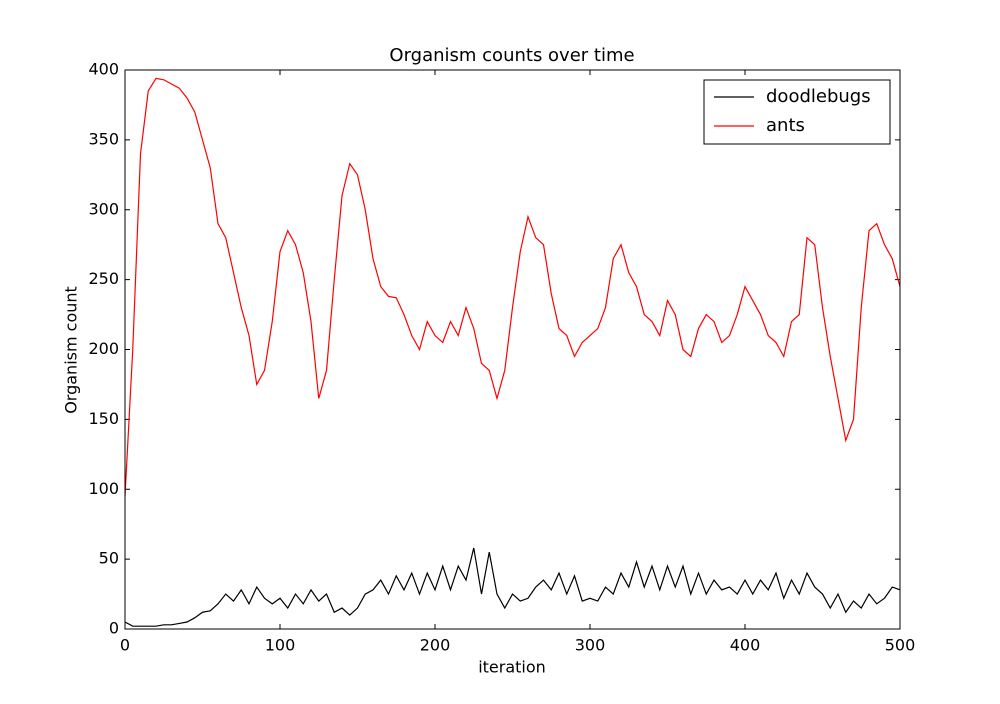 This screenshot has height=704, width=1000. I want to click on legend-label: ants, so click(785, 125).